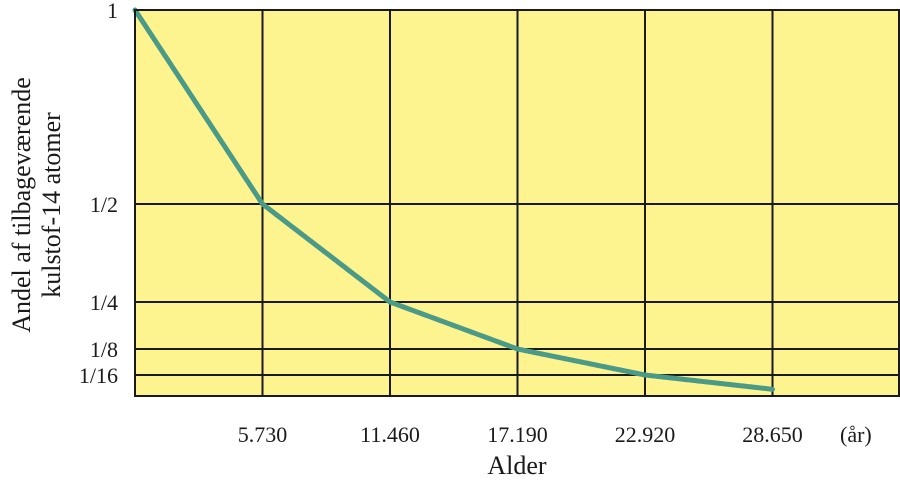  Describe the element at coordinates (772, 434) in the screenshot. I see `x-tick-label: 28.650` at that location.